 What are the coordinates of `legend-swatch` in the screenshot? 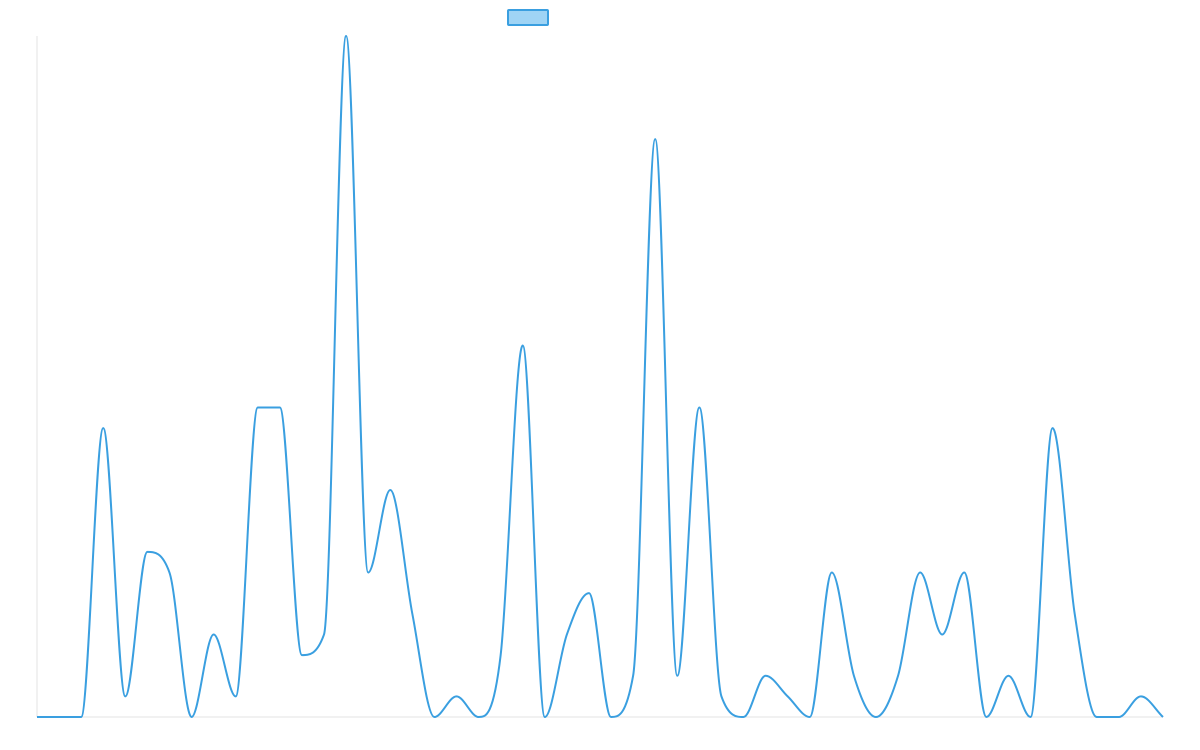 It's located at (528, 17).